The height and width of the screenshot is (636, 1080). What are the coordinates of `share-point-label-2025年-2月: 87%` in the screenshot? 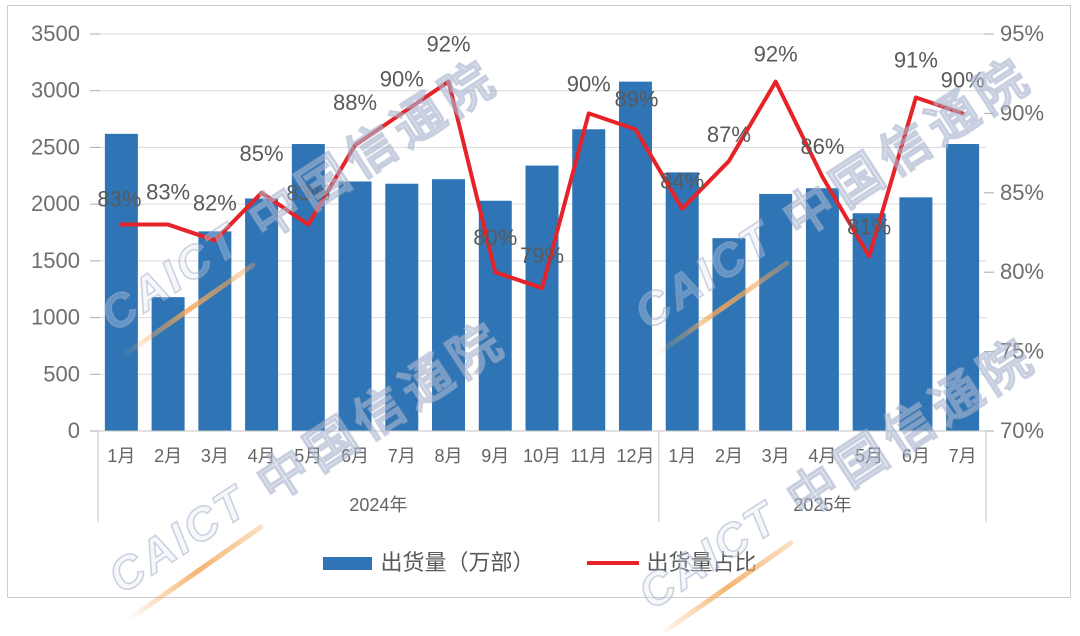 It's located at (729, 134).